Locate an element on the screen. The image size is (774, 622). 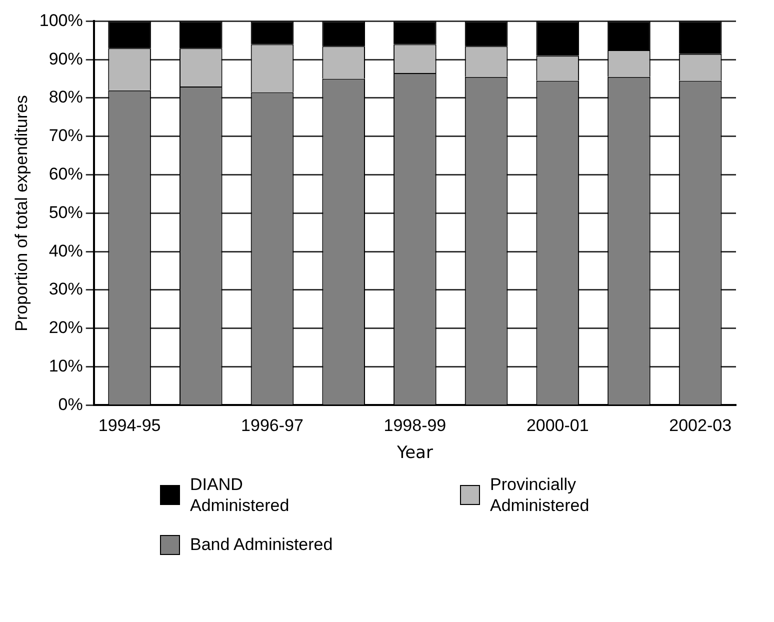
x-tick-label: 1994-95 is located at coordinates (129, 426).